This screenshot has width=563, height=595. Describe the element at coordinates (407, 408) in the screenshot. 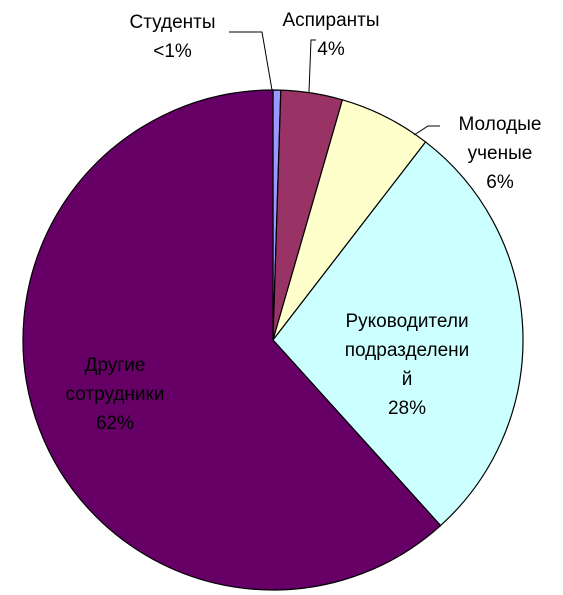

I see `slice-value: 28%` at that location.